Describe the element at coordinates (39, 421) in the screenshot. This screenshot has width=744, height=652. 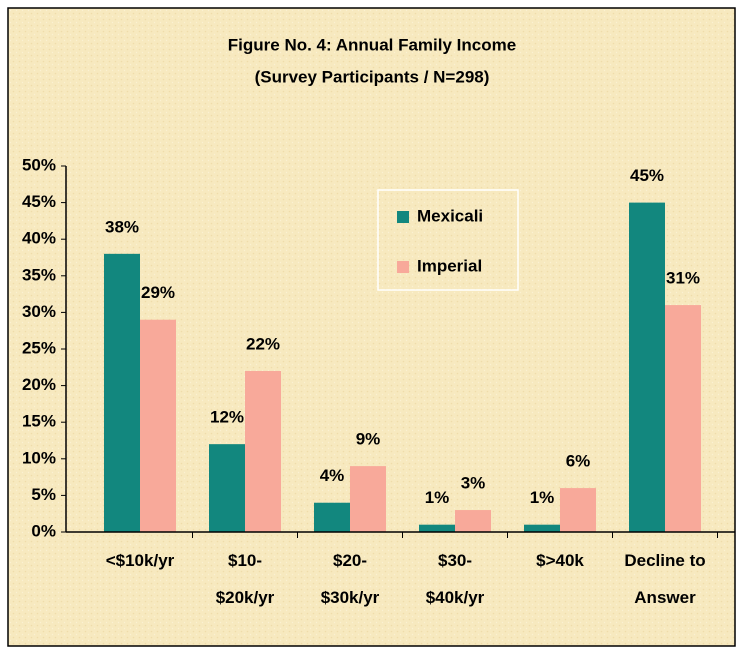
I see `y-tick-label: 15%` at that location.